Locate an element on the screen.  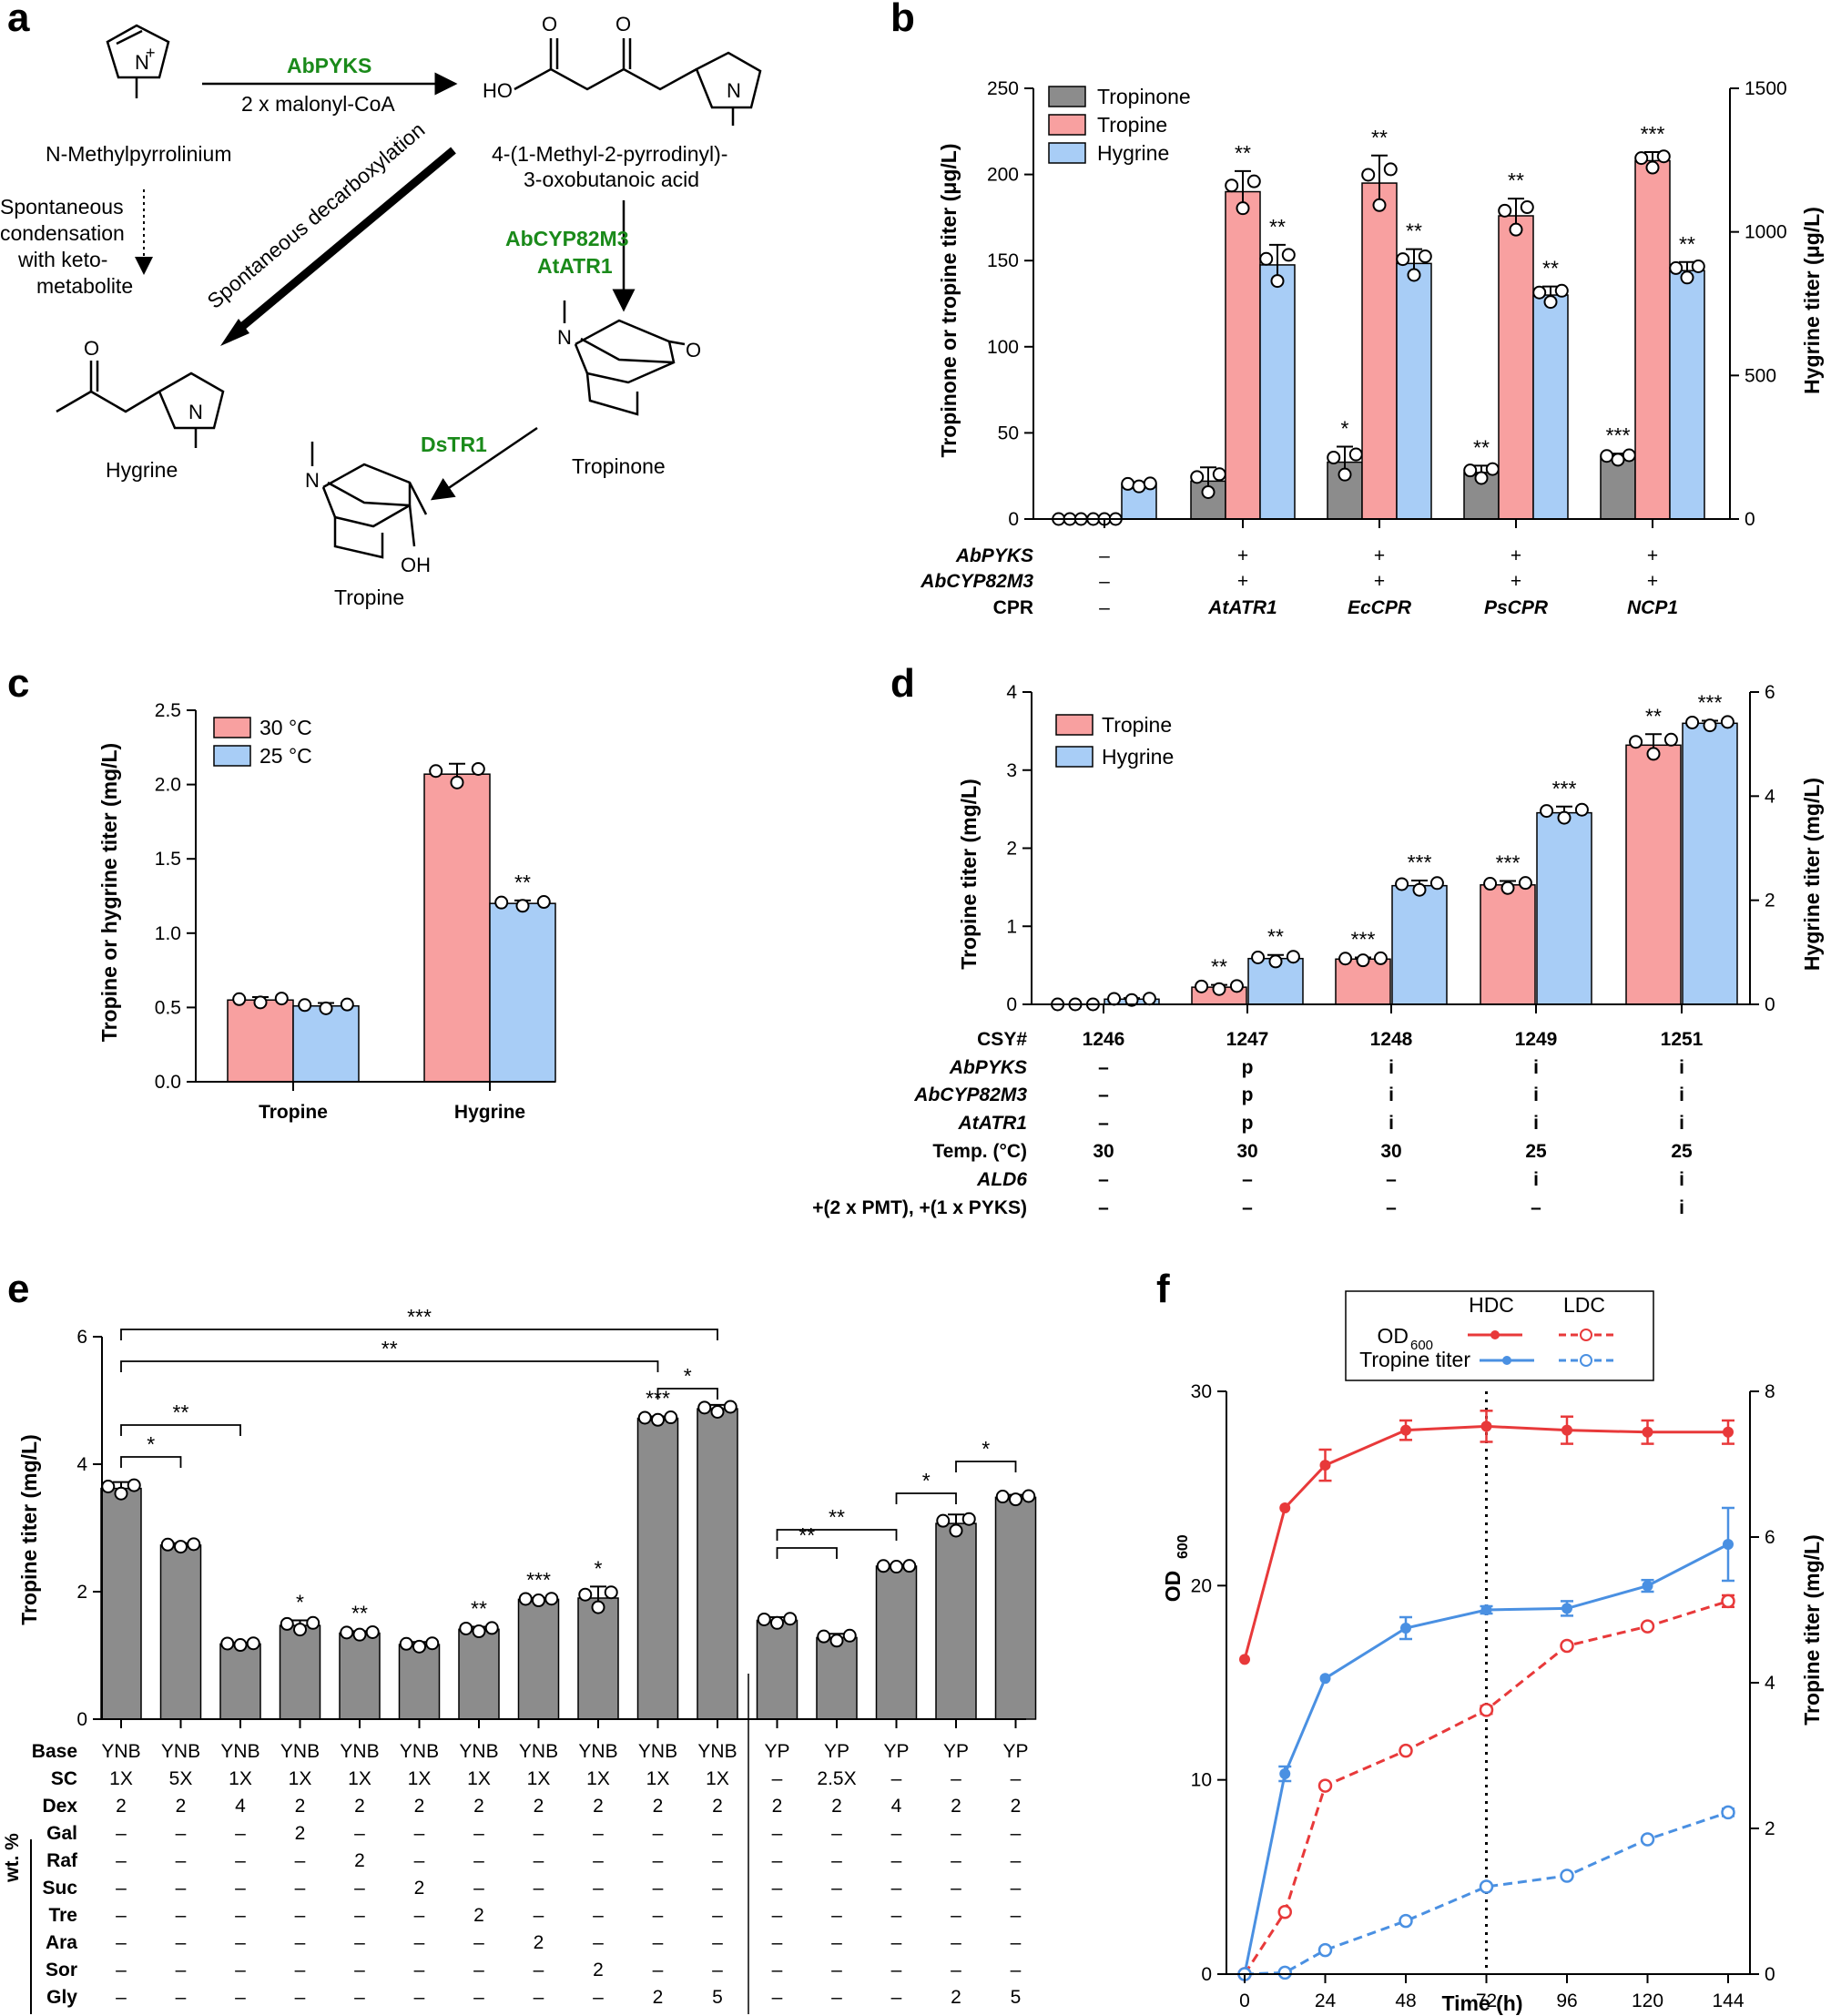
panel-f-xlabel: Time (h) is located at coordinates (1481, 2003).